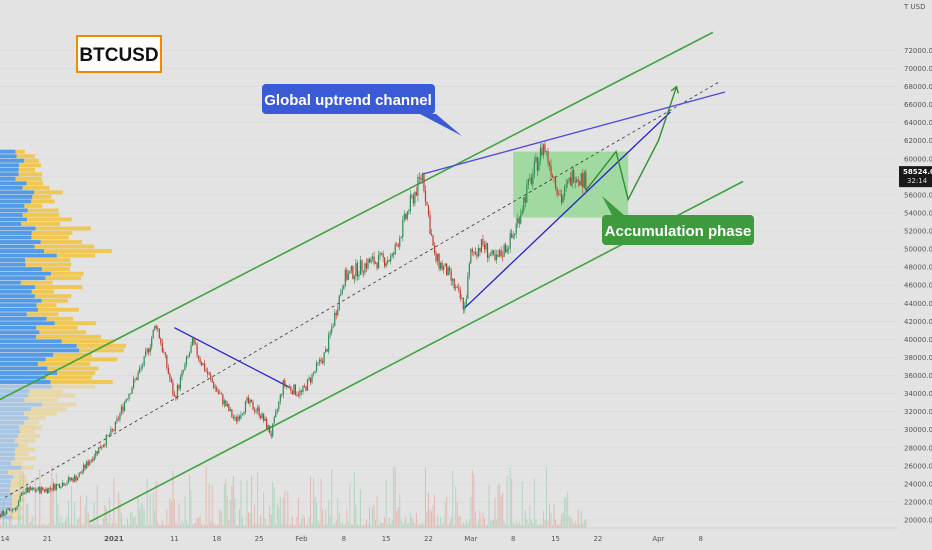  What do you see at coordinates (348, 99) in the screenshot?
I see `annotation-uptrend-box` at bounding box center [348, 99].